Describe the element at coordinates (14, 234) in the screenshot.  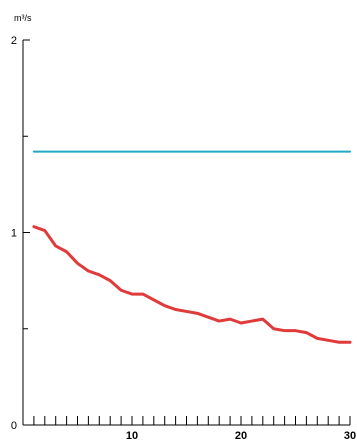
I see `y-tick-label: 1` at that location.